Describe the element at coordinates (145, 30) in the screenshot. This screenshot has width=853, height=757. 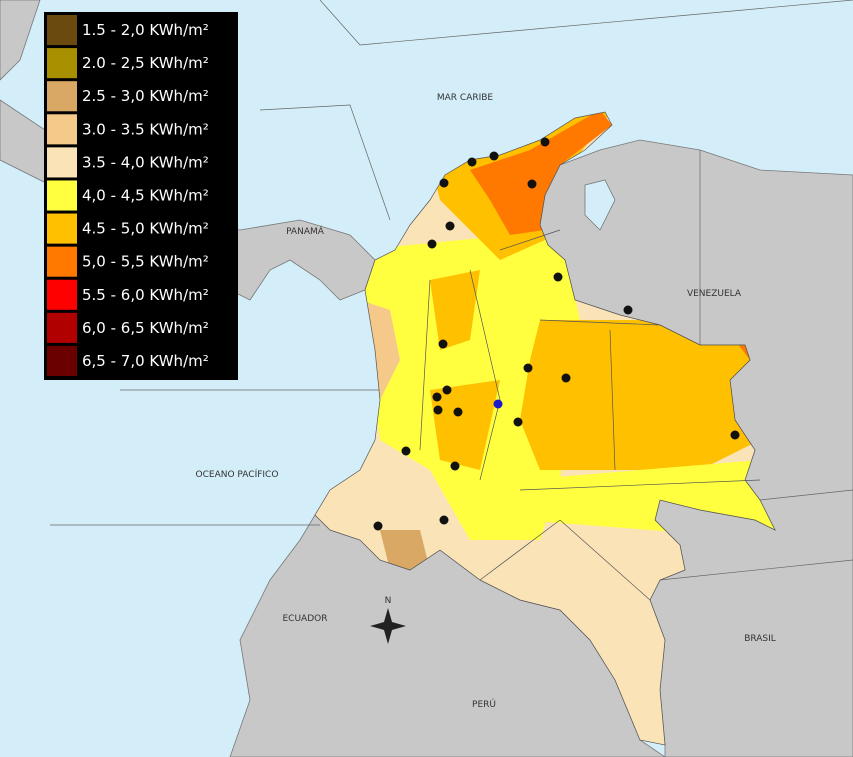
I see `legend-label: 1.5 - 2,0 KWh/m²` at that location.